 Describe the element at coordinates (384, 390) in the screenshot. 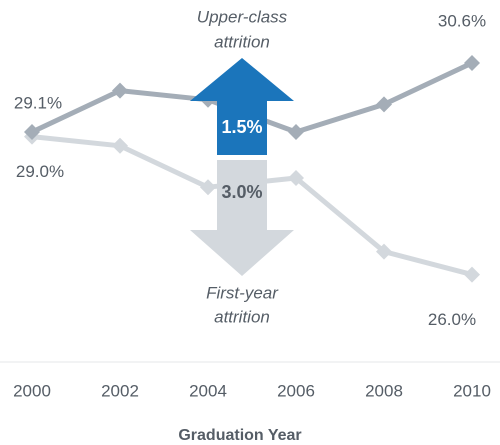

I see `x-tick-label: 2008` at that location.